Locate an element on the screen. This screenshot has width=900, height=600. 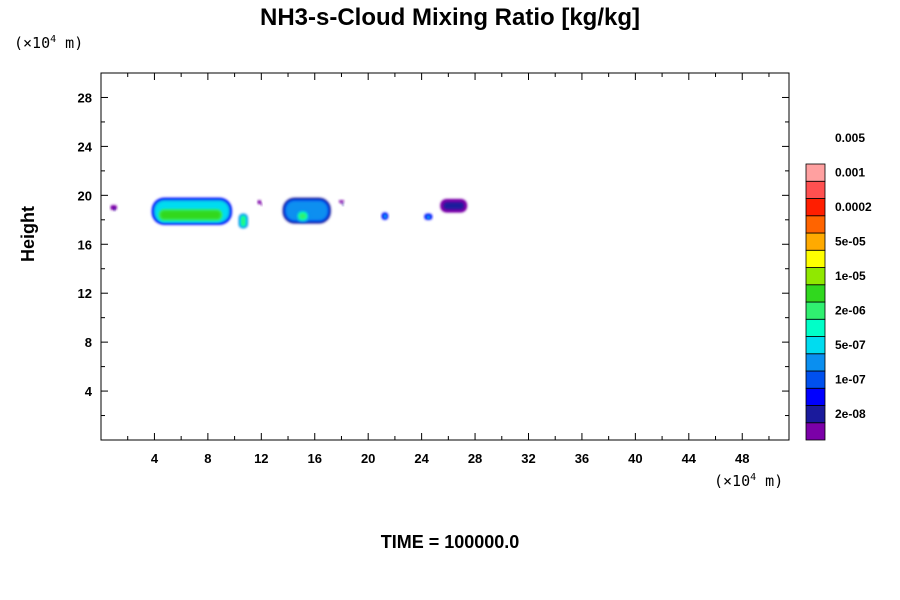
y-tick-label: 20 is located at coordinates (85, 195).